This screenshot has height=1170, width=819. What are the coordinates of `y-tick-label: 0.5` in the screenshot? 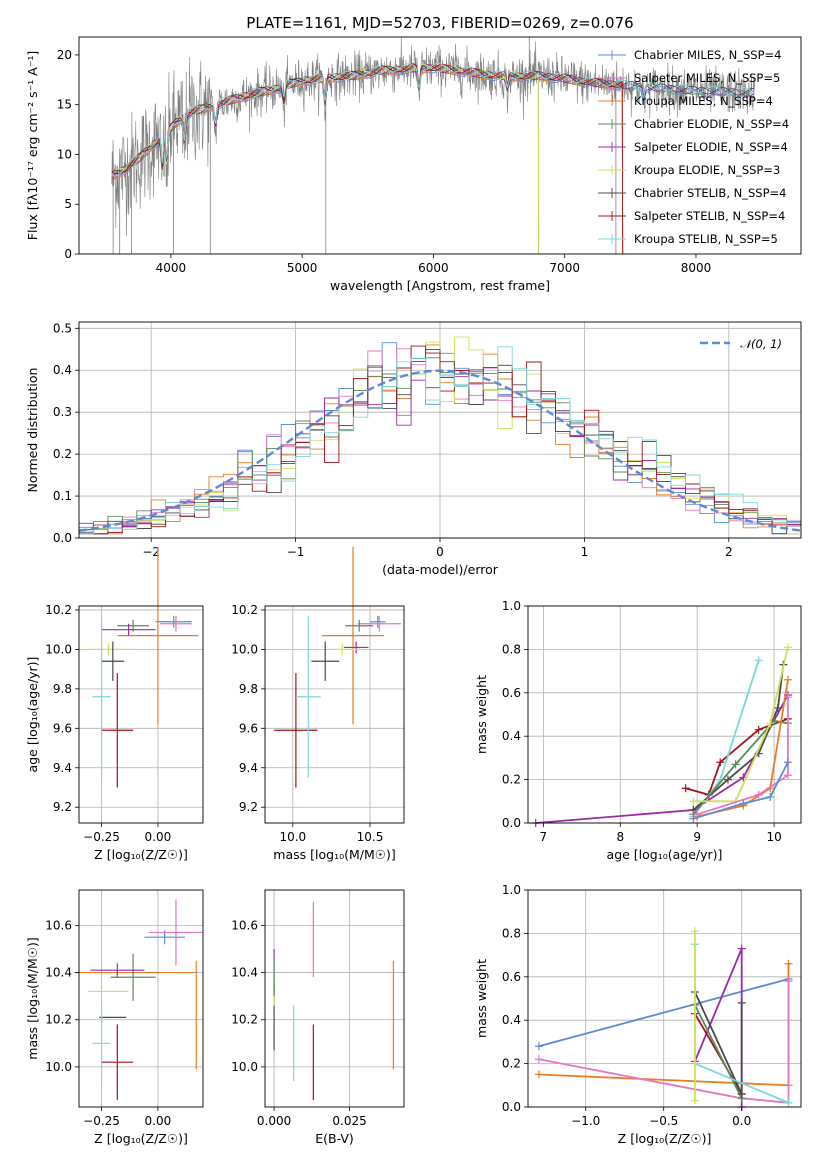 It's located at (62, 328).